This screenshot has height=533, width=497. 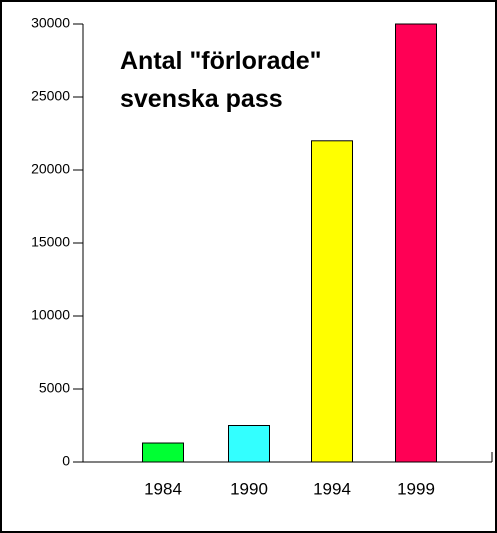 I want to click on y-tick-label: 20000, so click(x=50, y=169).